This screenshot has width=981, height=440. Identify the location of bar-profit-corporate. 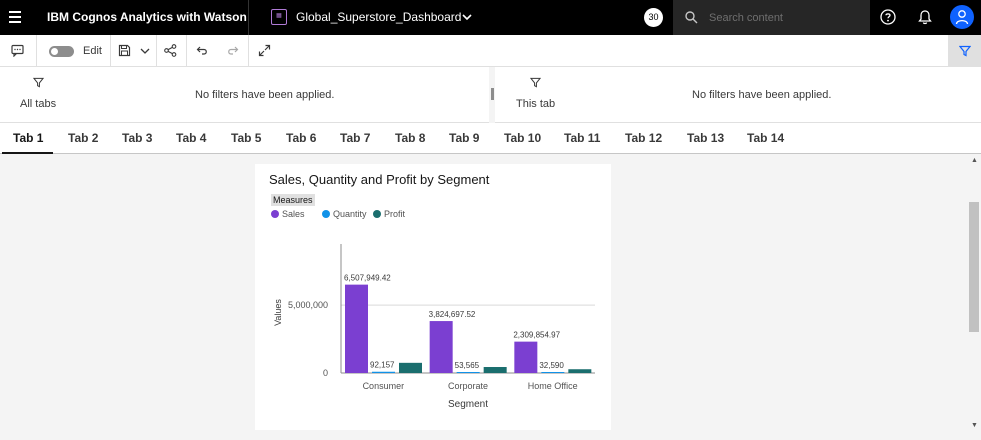
(495, 370).